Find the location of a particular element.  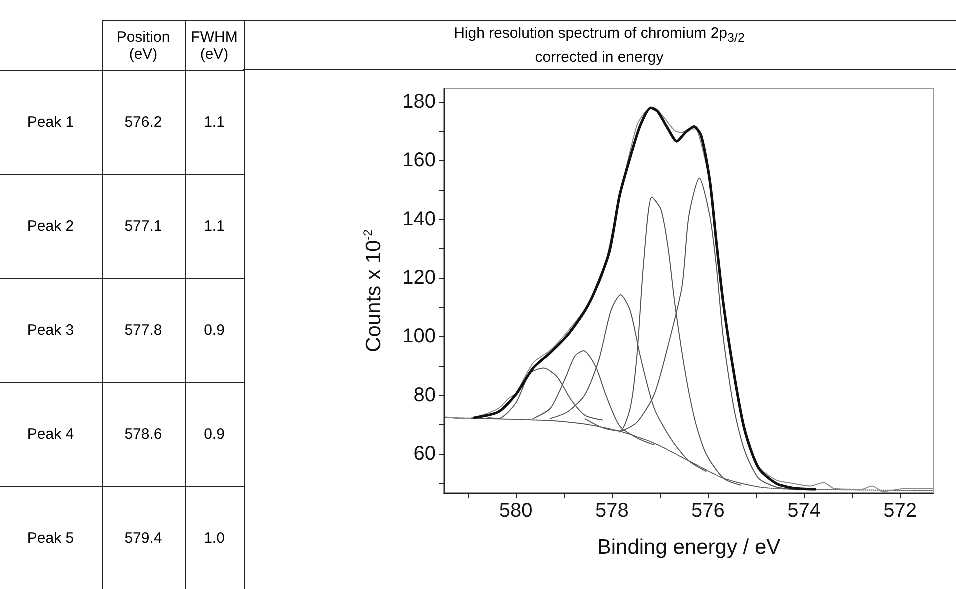

y-tick-label: 160 is located at coordinates (419, 161).